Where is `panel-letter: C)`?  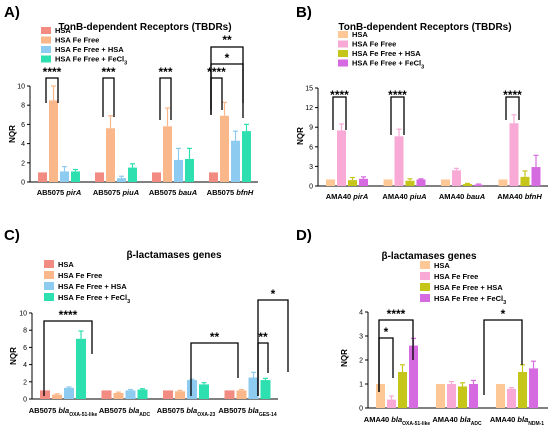 panel-letter: C) is located at coordinates (12, 235).